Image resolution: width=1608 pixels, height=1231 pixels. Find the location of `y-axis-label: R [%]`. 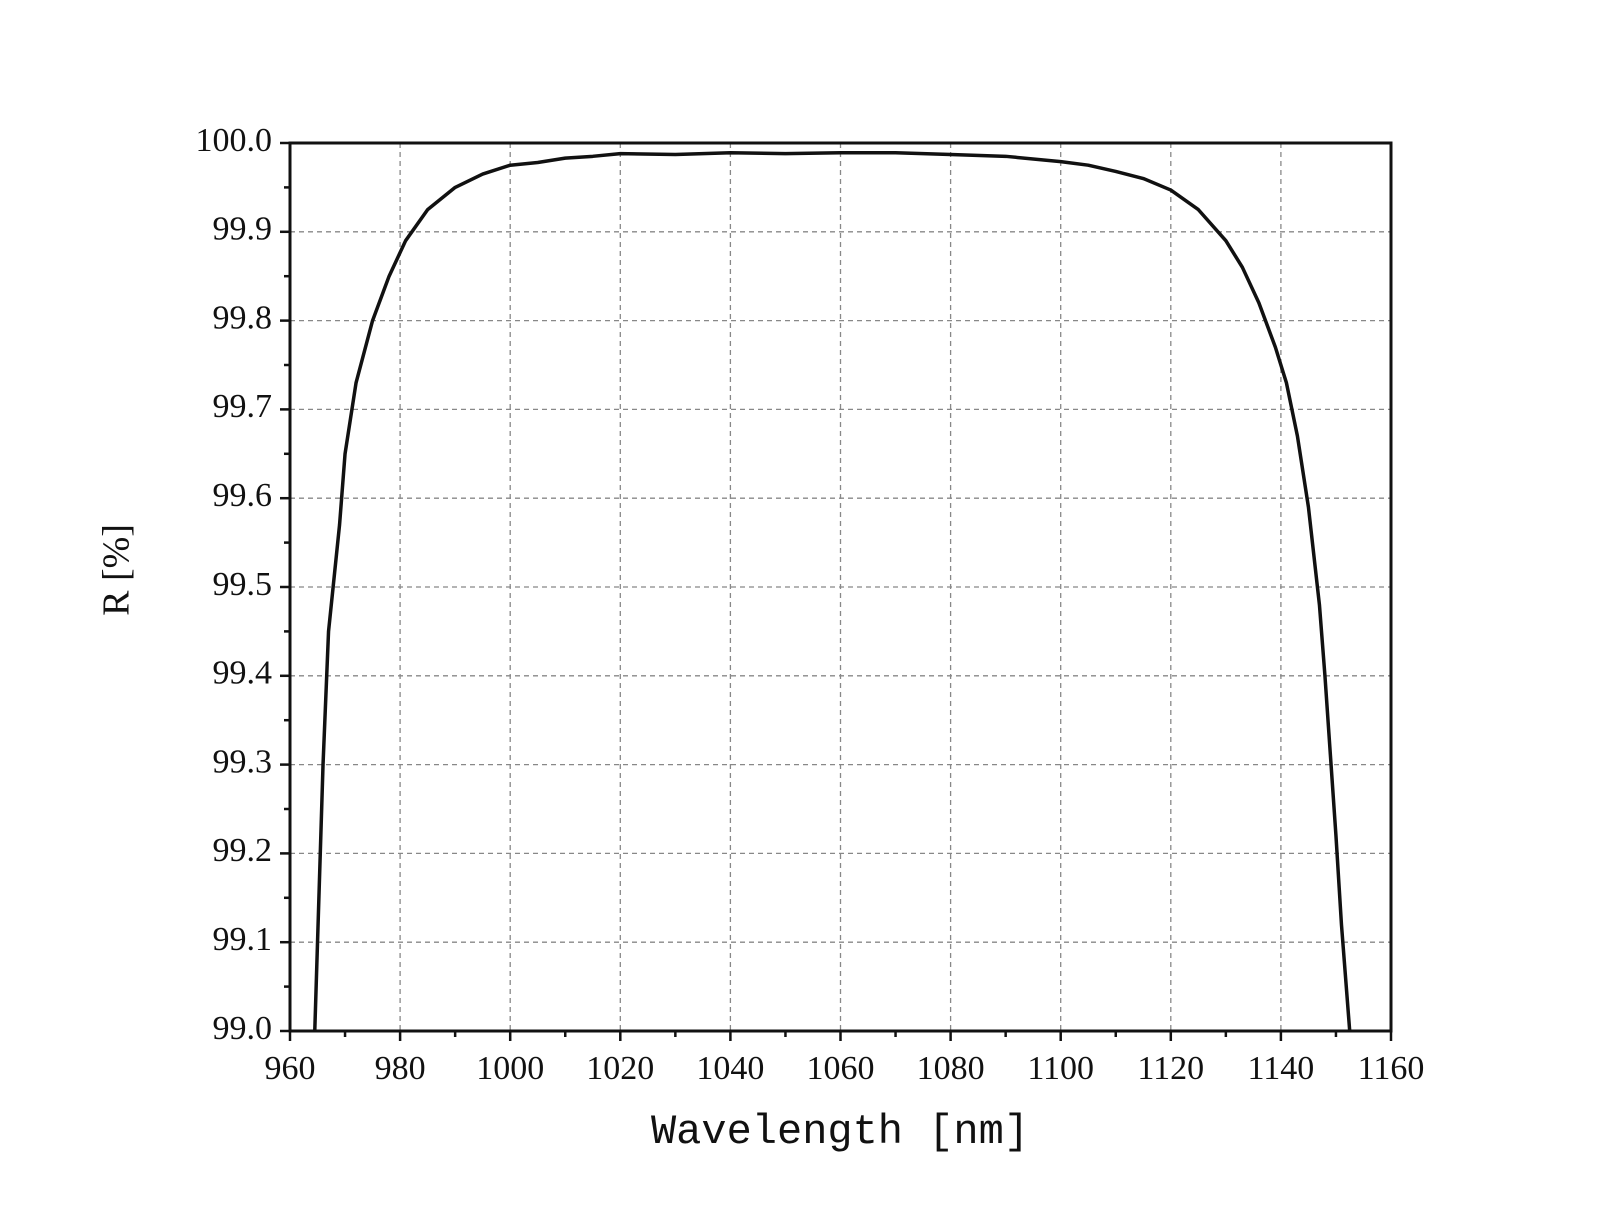

y-axis-label: R [%] is located at coordinates (117, 570).